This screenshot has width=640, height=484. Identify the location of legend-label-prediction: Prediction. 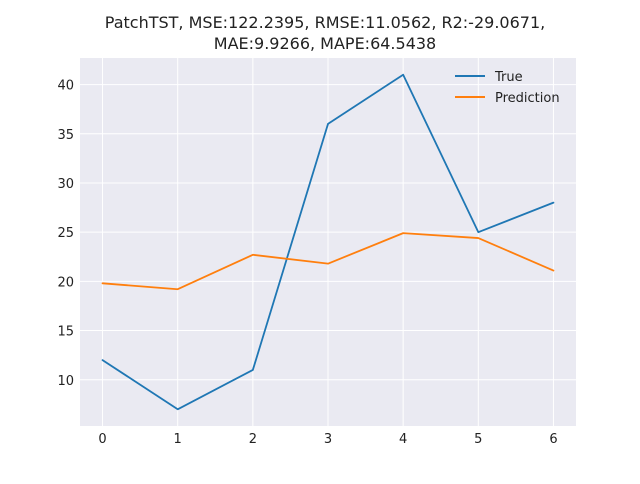
(527, 98).